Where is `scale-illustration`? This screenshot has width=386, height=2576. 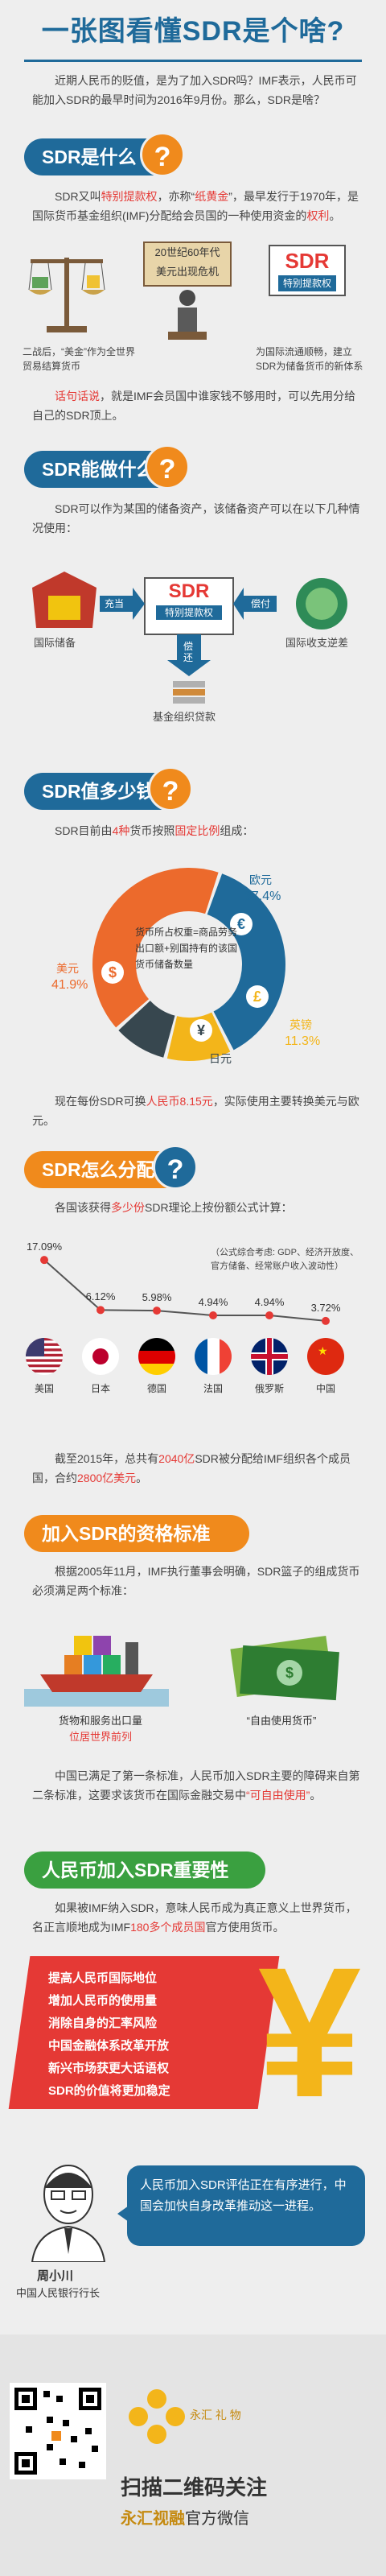 scale-illustration is located at coordinates (67, 290).